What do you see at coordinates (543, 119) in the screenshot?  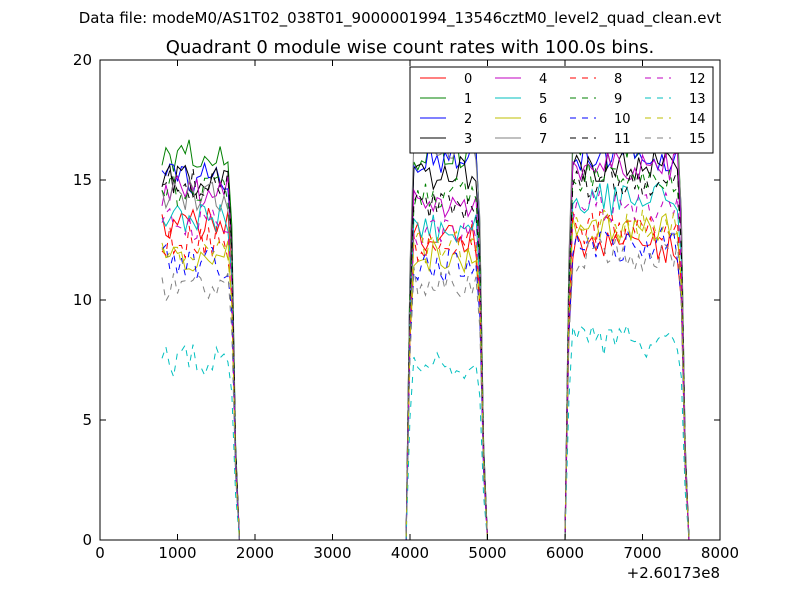 I see `legend-label-6: 6` at bounding box center [543, 119].